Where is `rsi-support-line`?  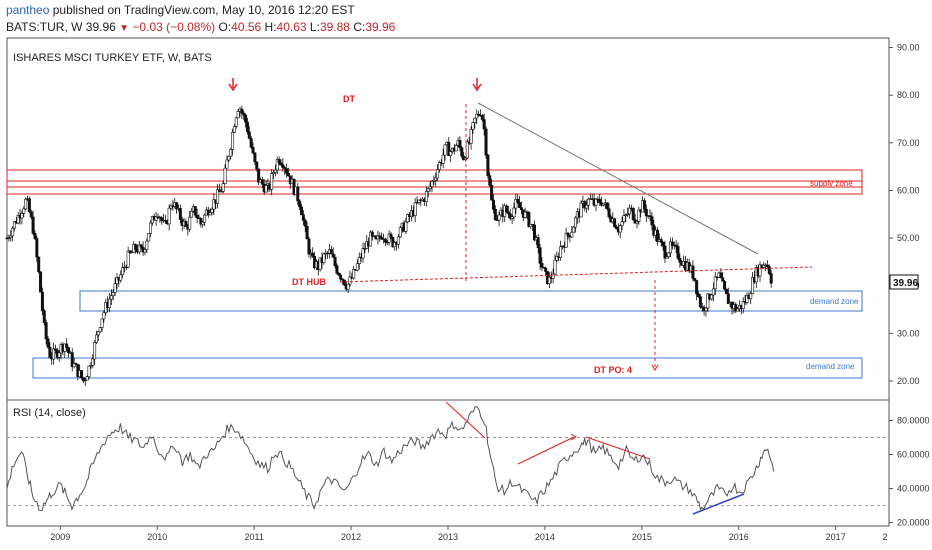 rsi-support-line is located at coordinates (718, 504).